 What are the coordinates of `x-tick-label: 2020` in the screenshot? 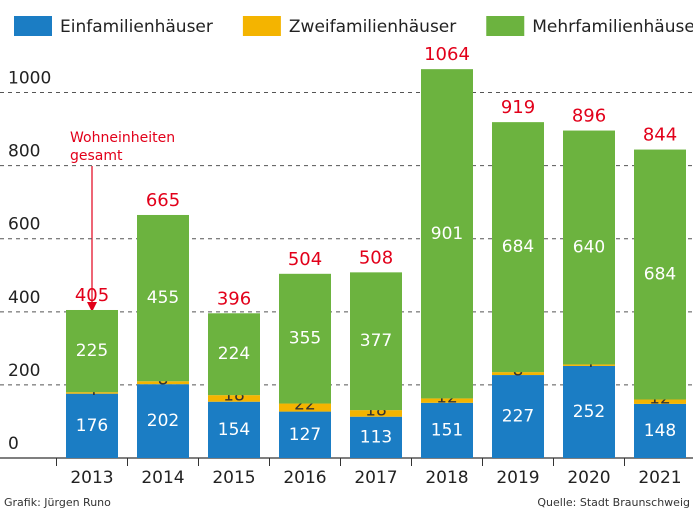 It's located at (588, 478).